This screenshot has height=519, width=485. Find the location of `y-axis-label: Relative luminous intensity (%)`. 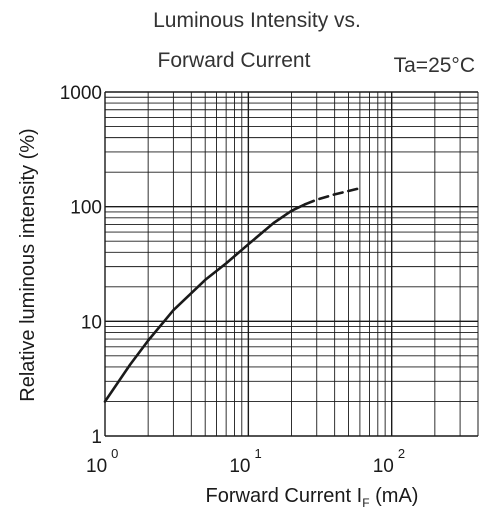

y-axis-label: Relative luminous intensity (%) is located at coordinates (28, 264).